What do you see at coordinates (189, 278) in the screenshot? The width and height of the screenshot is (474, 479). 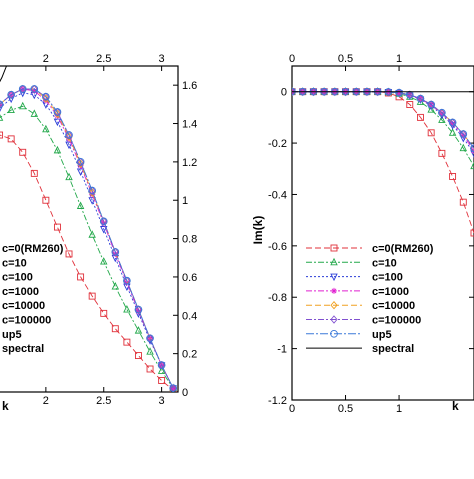 I see `y-tick-label: 0.6` at bounding box center [189, 278].